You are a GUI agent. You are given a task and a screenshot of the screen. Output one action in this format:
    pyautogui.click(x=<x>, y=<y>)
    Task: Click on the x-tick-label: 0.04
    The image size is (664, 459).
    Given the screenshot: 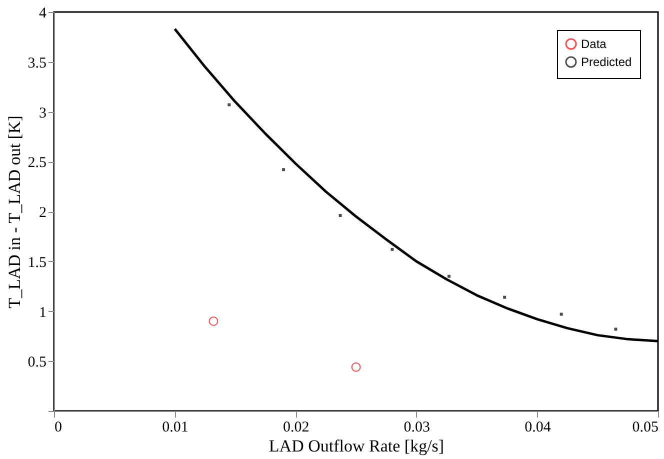 What is the action you would take?
    pyautogui.click(x=538, y=428)
    